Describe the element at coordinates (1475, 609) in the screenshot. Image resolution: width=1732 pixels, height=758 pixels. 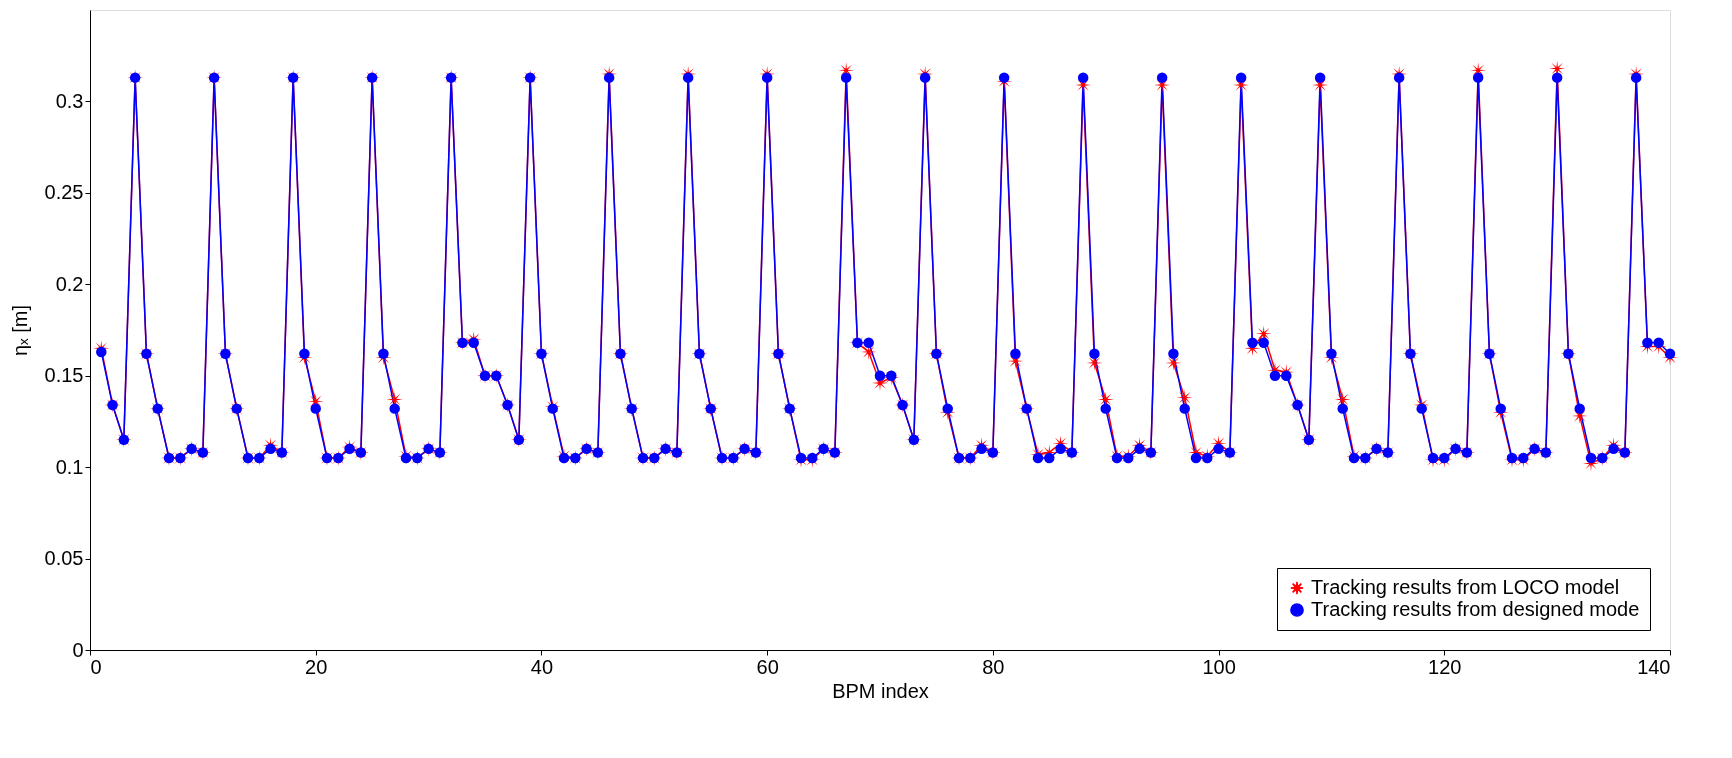
I see `legend-label: Tracking results from designed mode` at that location.